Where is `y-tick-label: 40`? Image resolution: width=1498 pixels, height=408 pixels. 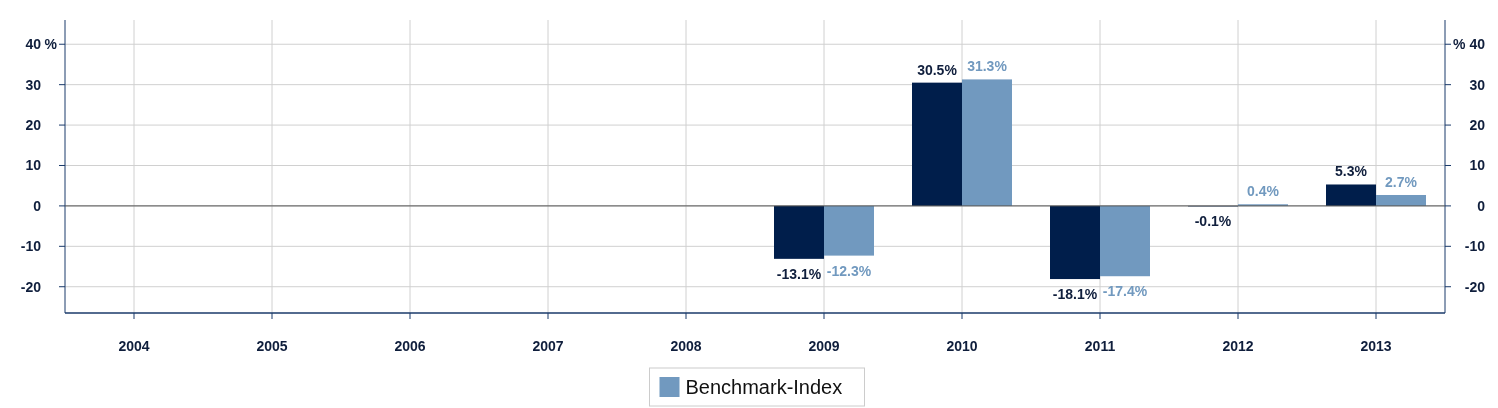 y-tick-label: 40 is located at coordinates (33, 44).